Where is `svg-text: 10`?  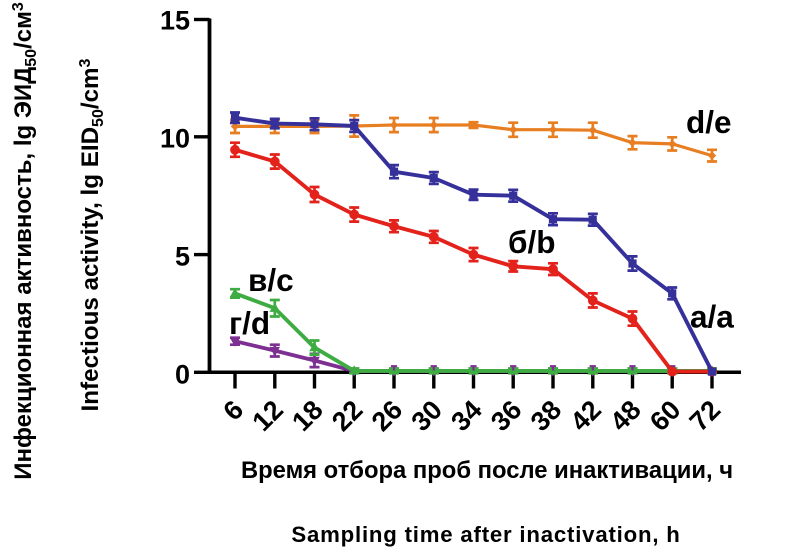 svg-text: 10 is located at coordinates (175, 139).